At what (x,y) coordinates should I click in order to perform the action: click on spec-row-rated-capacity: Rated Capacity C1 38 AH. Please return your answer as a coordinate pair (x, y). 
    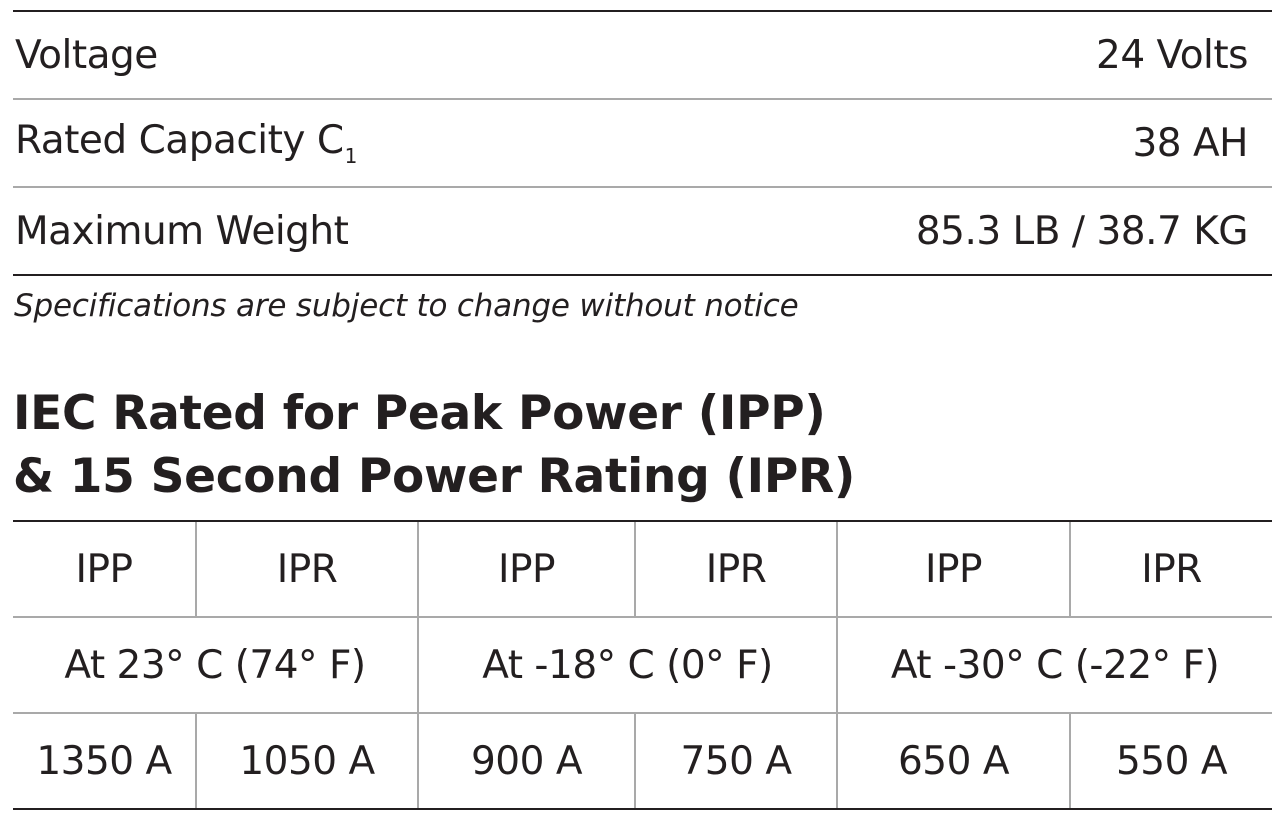
    Looking at the image, I should click on (642, 142).